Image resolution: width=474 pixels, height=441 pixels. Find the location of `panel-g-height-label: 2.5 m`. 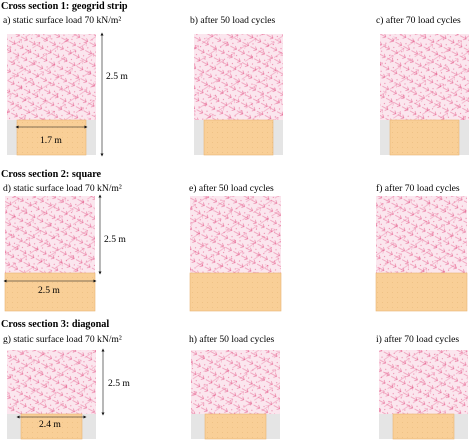

panel-g-height-label: 2.5 m is located at coordinates (119, 383).